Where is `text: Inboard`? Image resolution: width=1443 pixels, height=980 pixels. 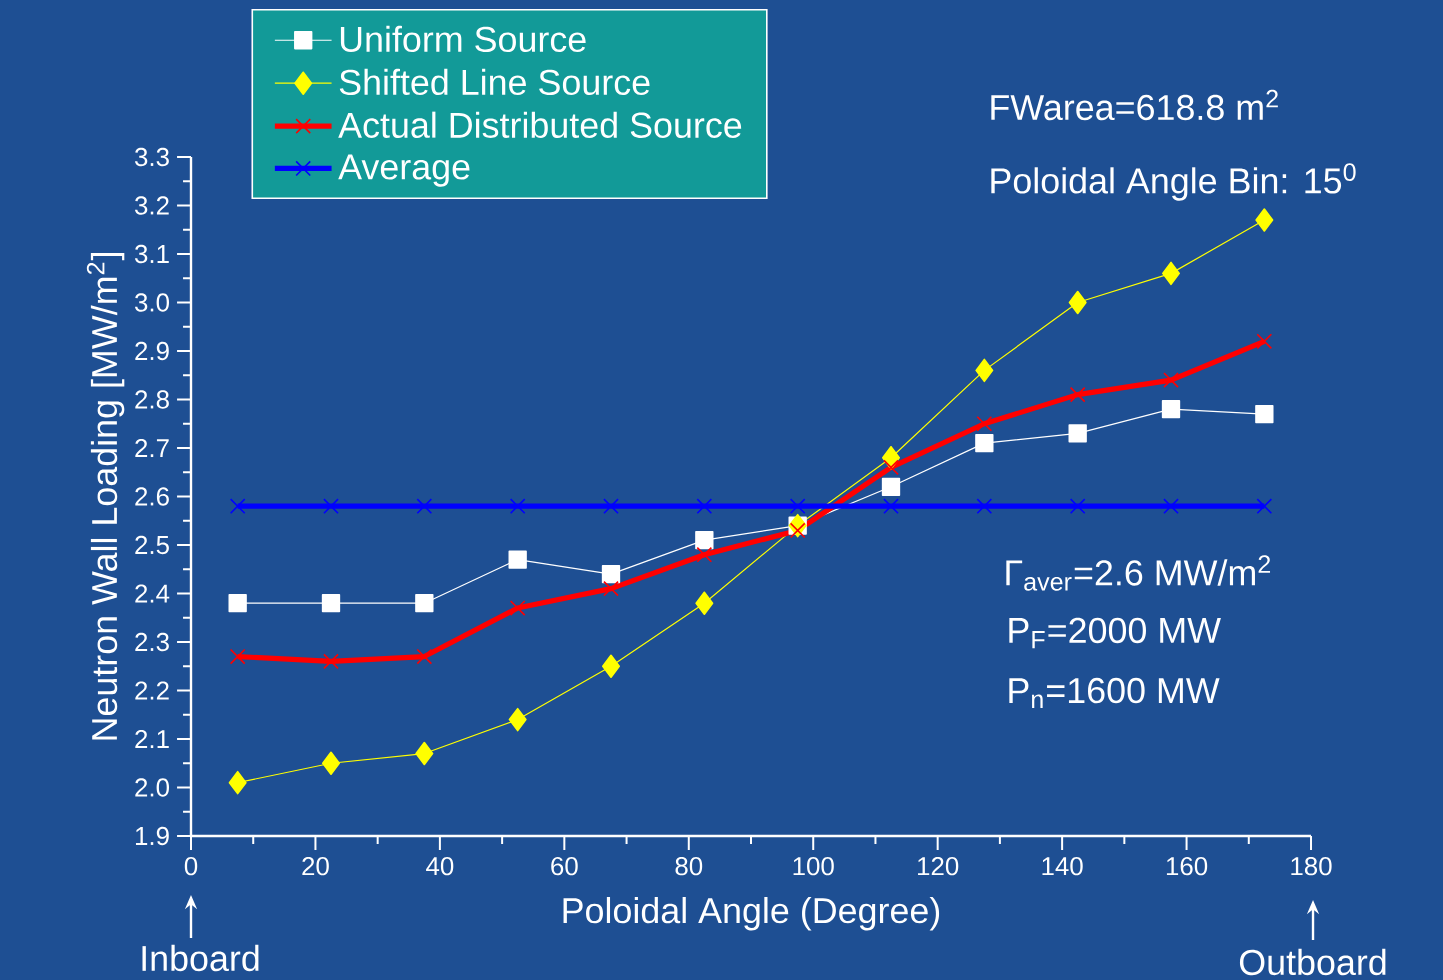 text: Inboard is located at coordinates (200, 958).